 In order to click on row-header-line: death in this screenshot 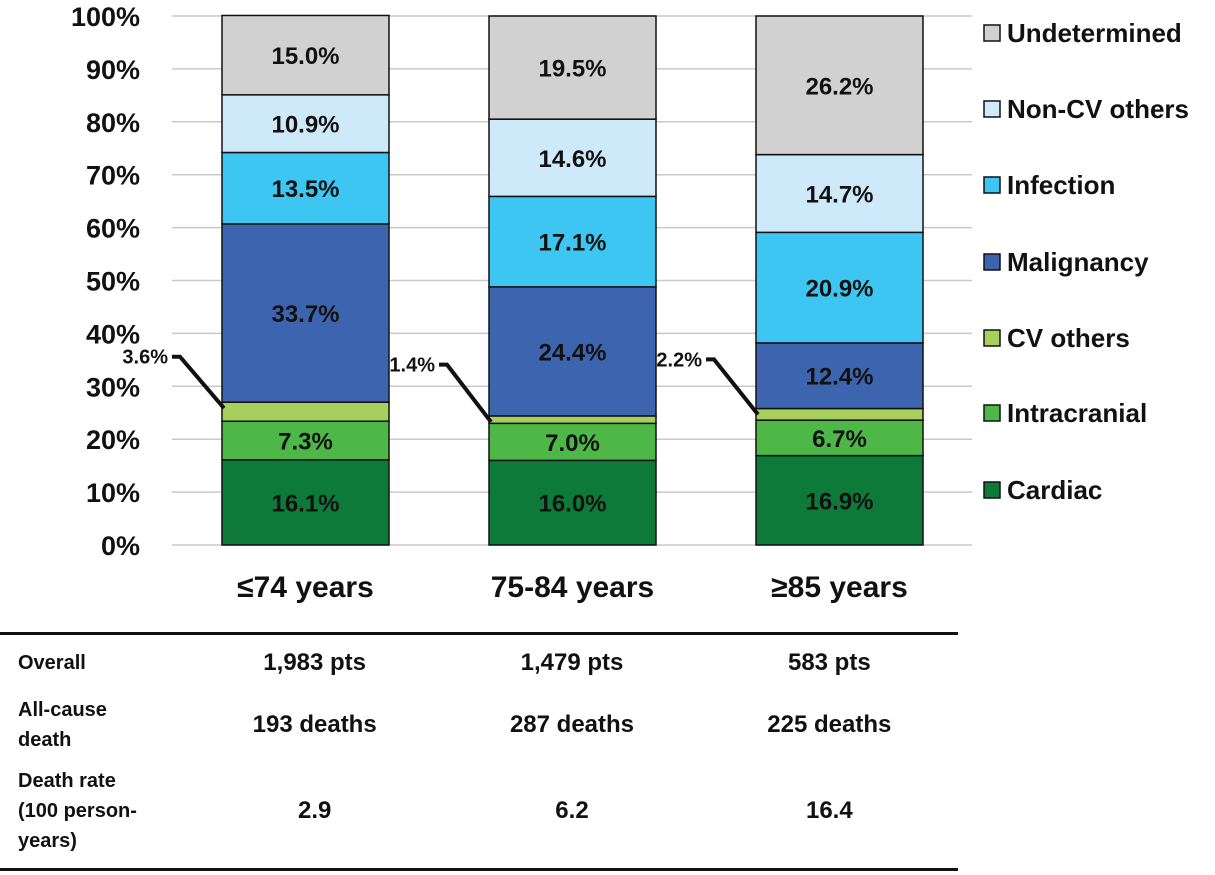, I will do `click(45, 740)`.